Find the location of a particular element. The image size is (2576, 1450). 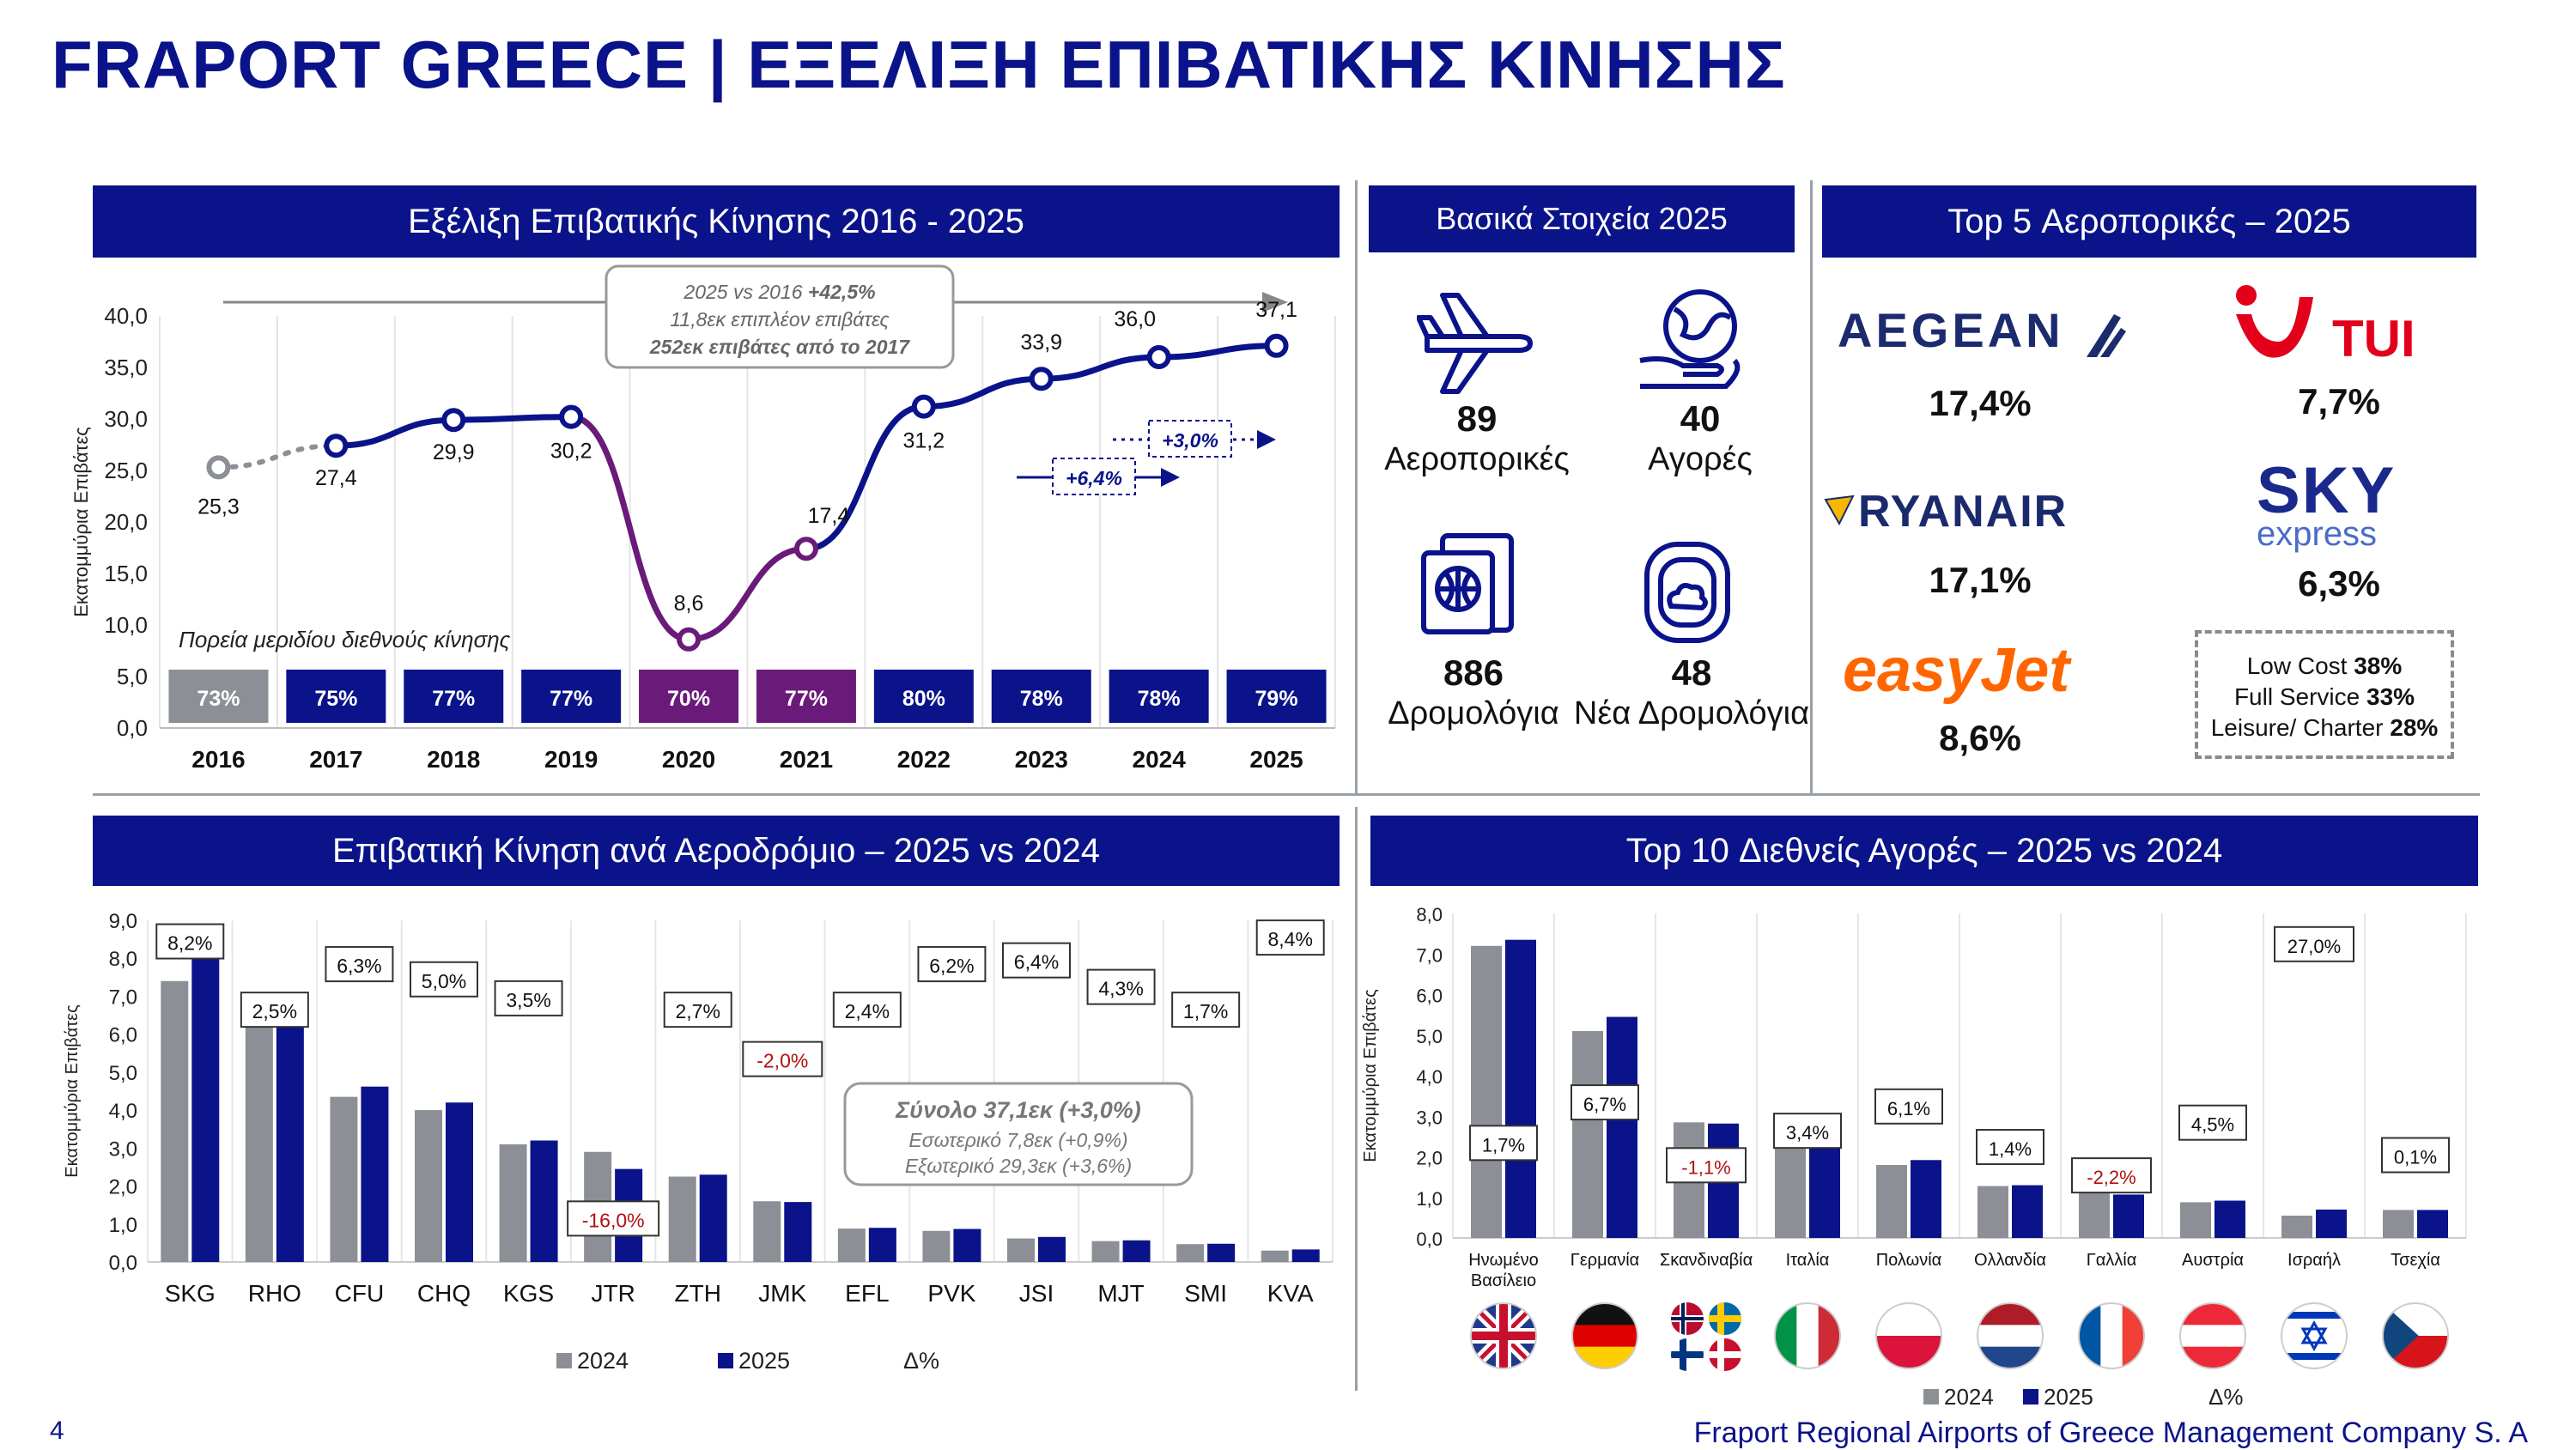

delta-label: -2,2% is located at coordinates (2112, 1178).